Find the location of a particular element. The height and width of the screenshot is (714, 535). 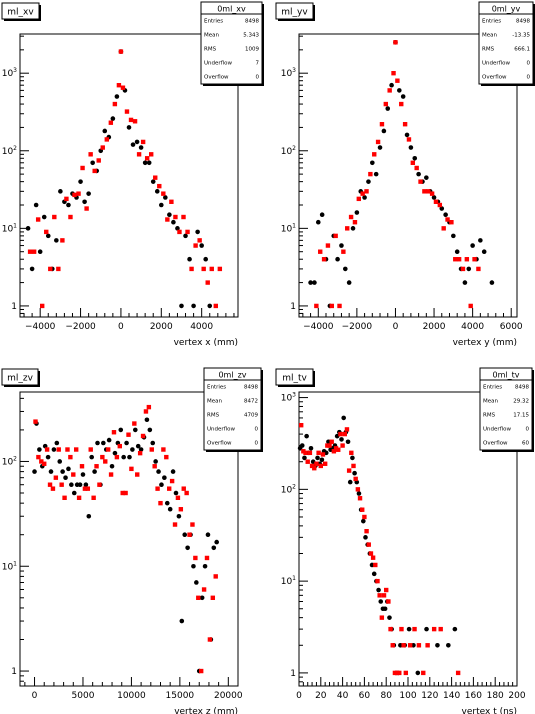

y-tick-label: 1 is located at coordinates (14, 307).